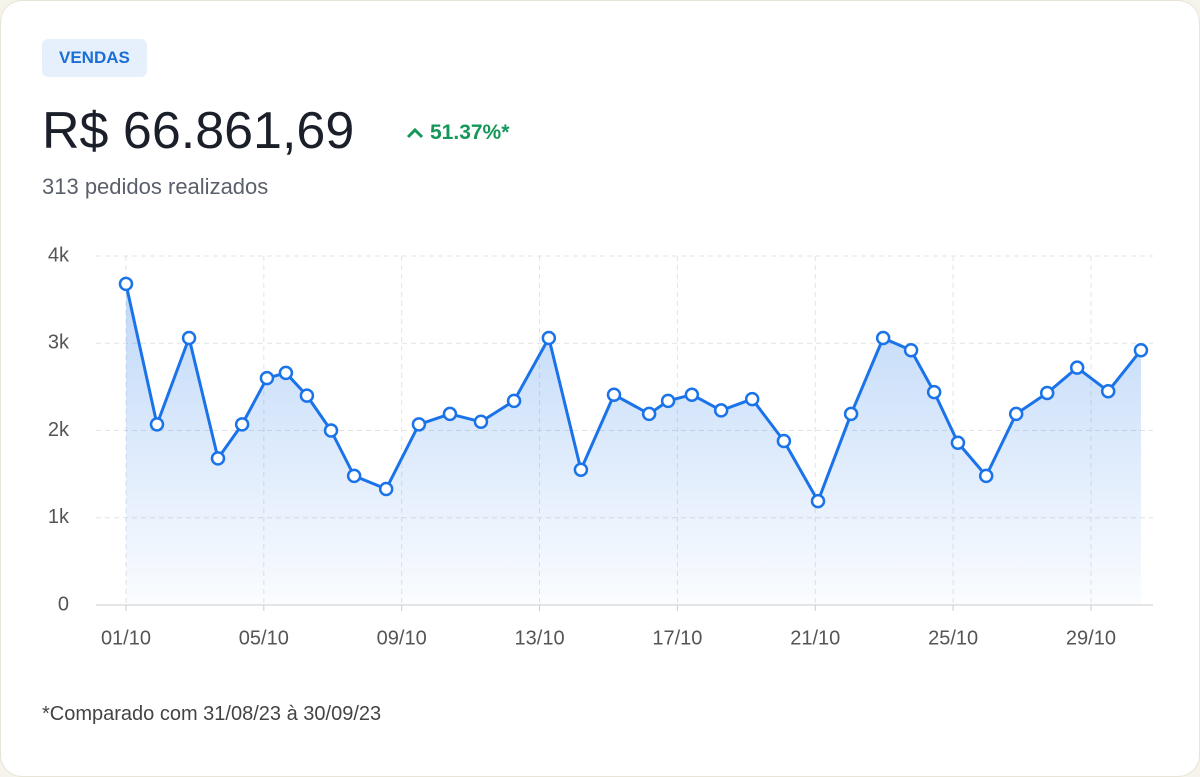 This screenshot has height=777, width=1200. What do you see at coordinates (470, 132) in the screenshot?
I see `change-value: 51.37%*` at bounding box center [470, 132].